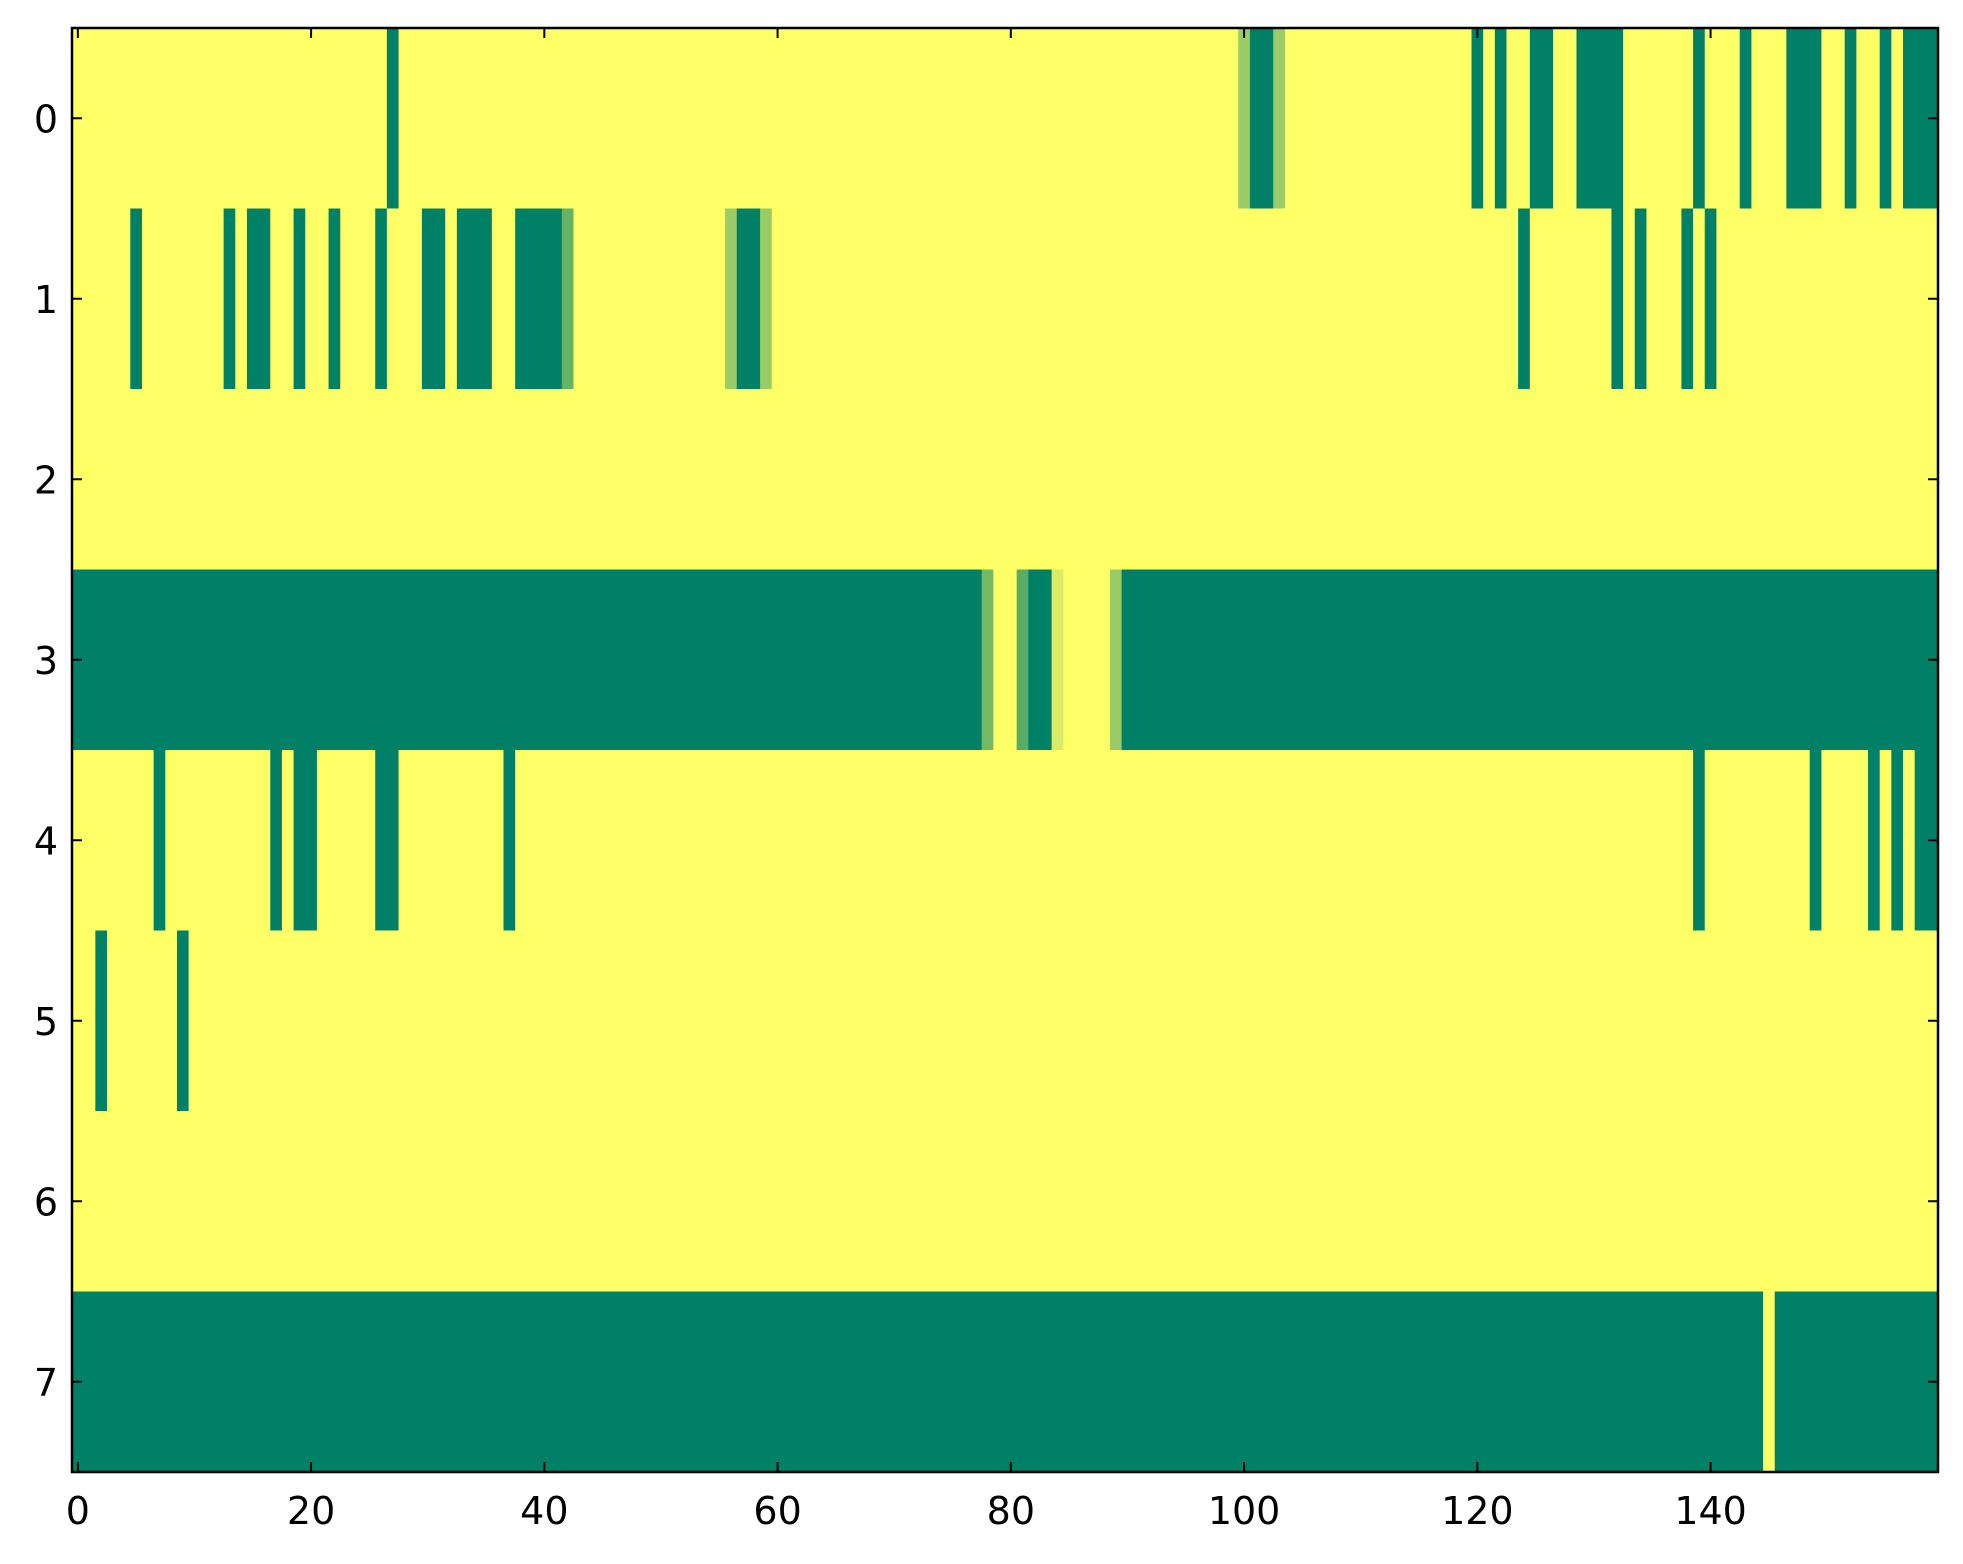 This screenshot has width=1963, height=1564. What do you see at coordinates (46, 1383) in the screenshot?
I see `y-tick-label: 7` at bounding box center [46, 1383].